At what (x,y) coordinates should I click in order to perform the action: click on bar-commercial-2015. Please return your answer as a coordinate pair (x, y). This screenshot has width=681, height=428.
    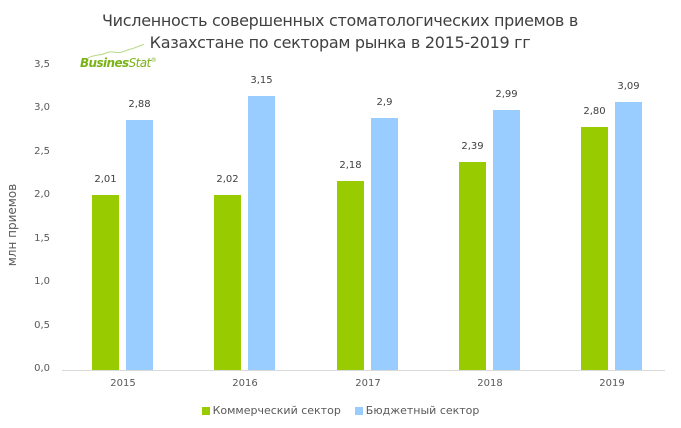
    Looking at the image, I should click on (105, 282).